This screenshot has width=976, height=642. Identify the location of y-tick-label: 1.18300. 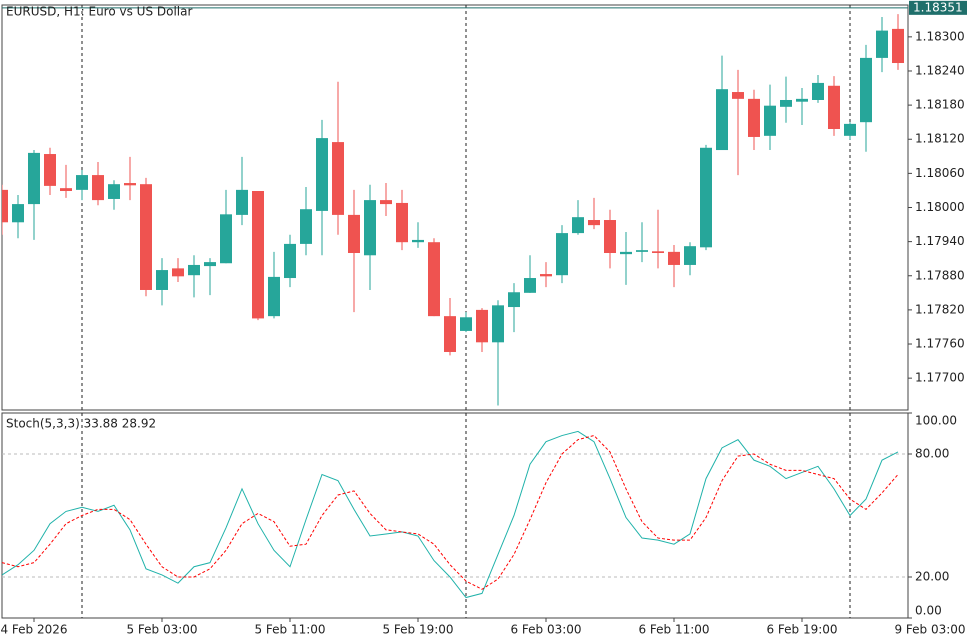
(940, 36).